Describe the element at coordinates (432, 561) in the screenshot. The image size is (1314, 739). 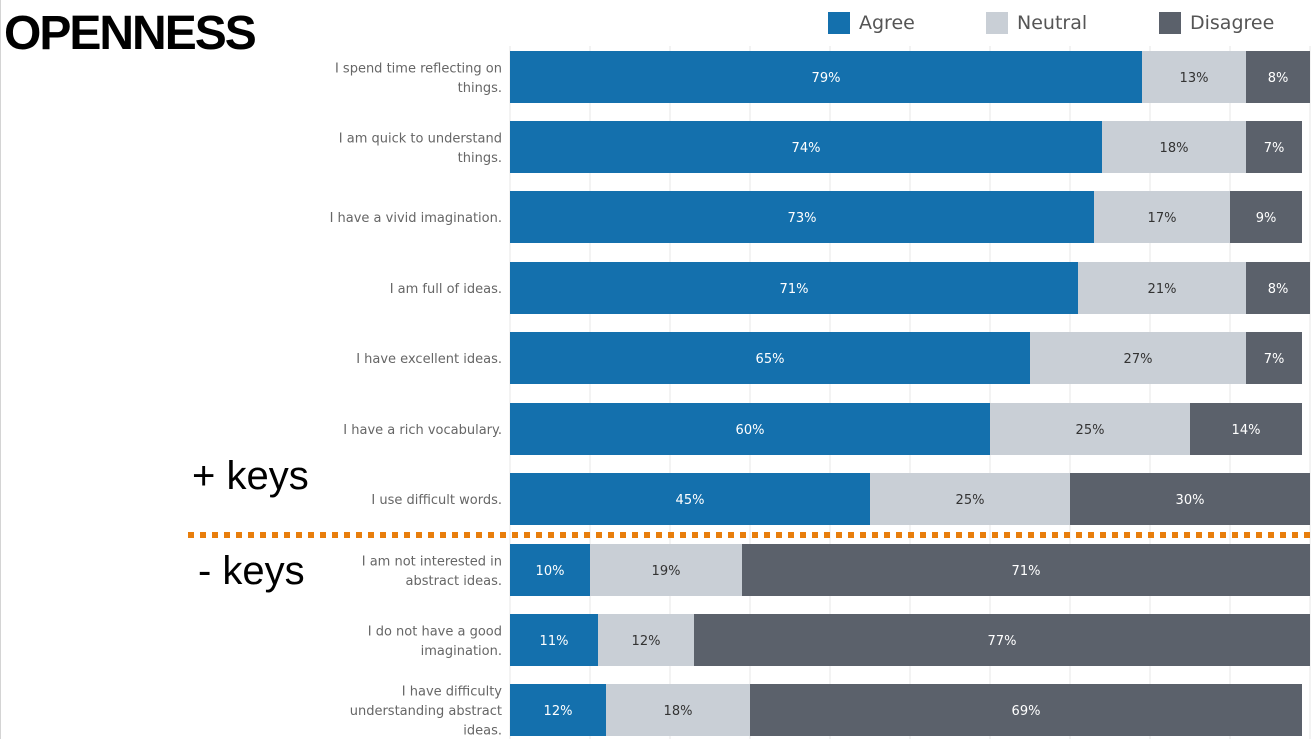
I see `category-label-row-8-line-1: I am not interested in` at that location.